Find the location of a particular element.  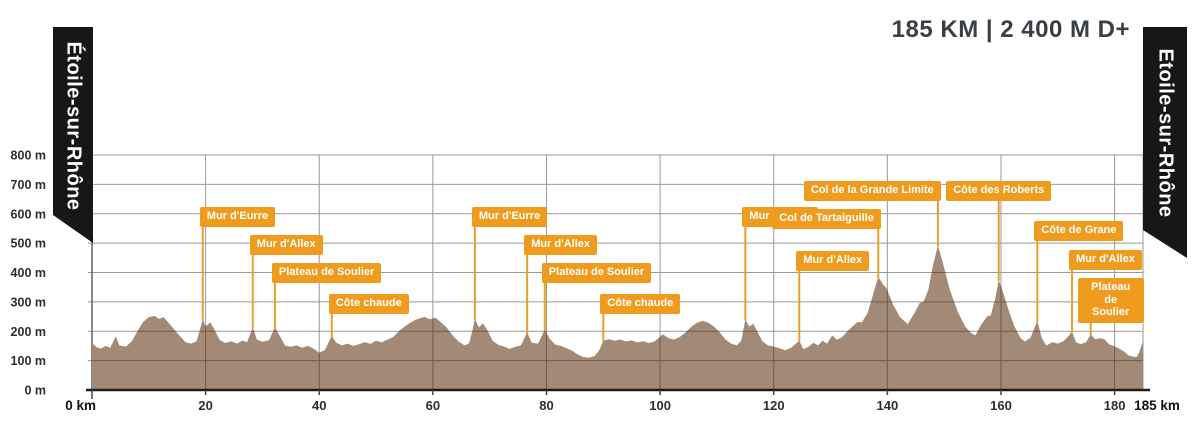

x-tick-label: 100 is located at coordinates (660, 405).